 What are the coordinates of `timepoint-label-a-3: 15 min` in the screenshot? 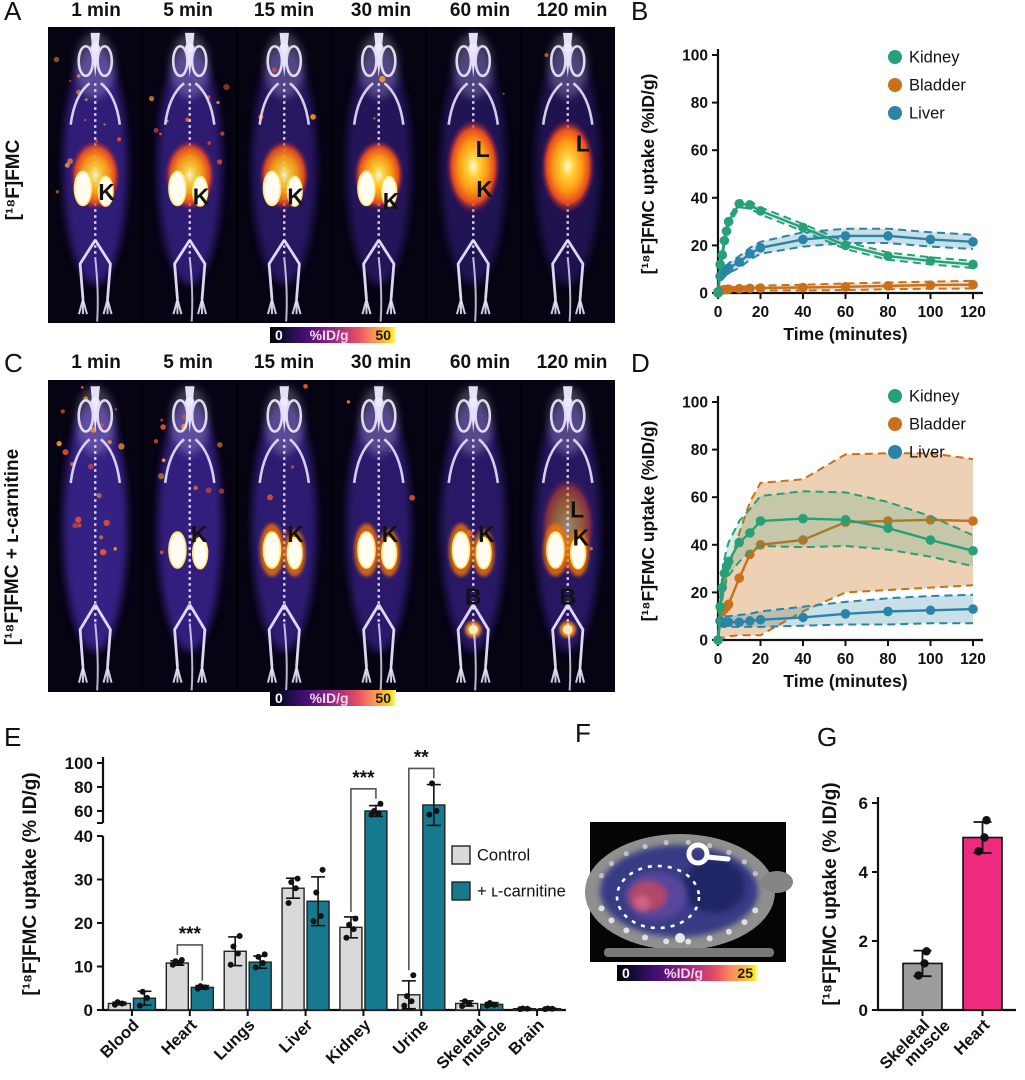 It's located at (284, 10).